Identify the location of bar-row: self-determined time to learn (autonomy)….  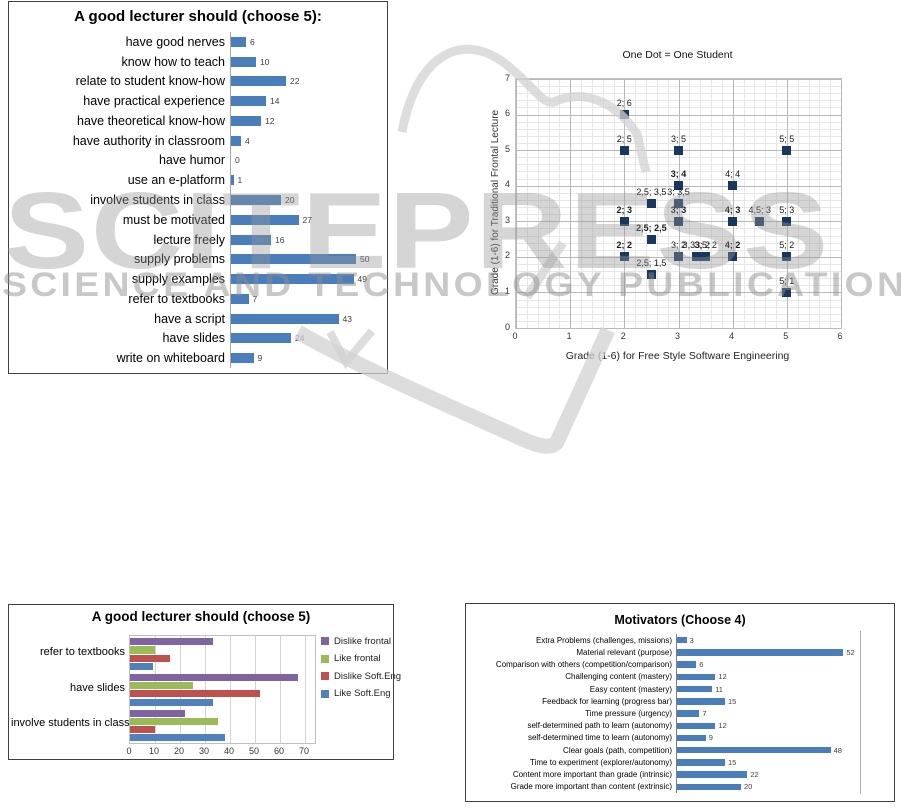
(680, 738).